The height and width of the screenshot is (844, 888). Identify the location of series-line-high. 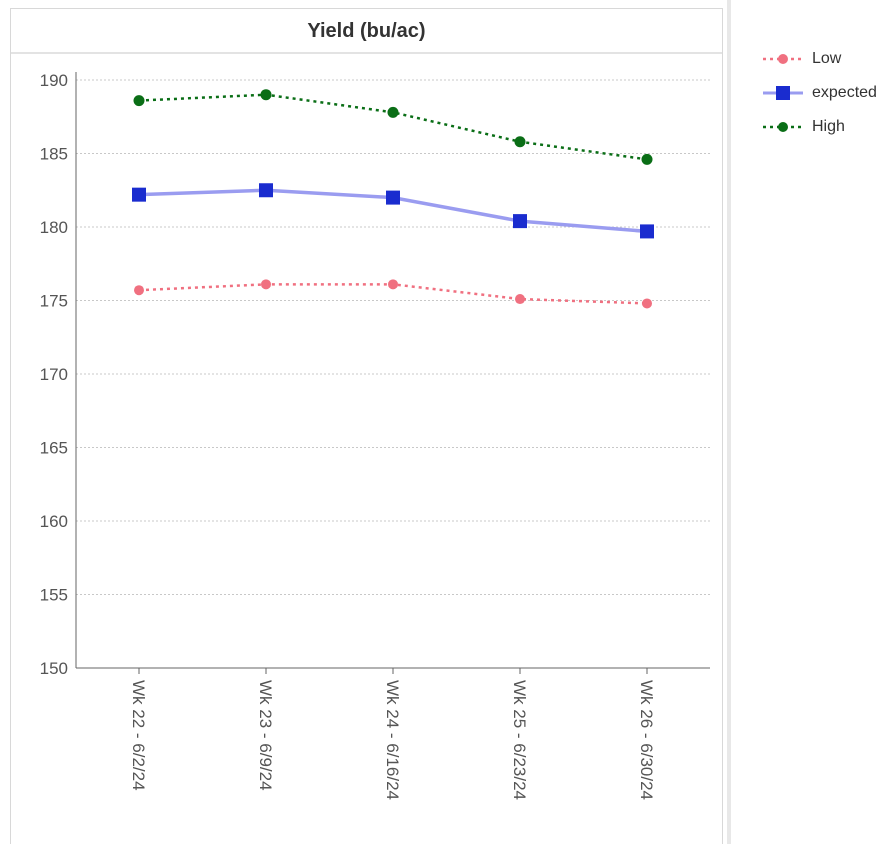
(393, 127).